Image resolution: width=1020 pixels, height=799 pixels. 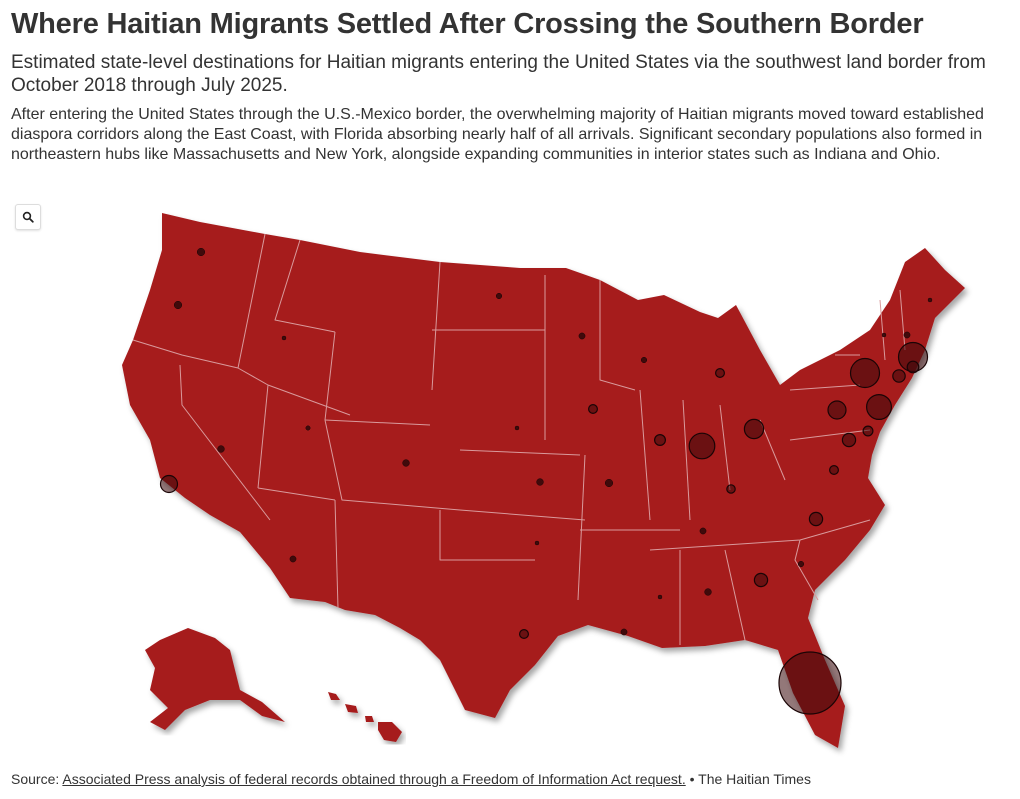 I want to click on bubble-alabama, so click(x=708, y=592).